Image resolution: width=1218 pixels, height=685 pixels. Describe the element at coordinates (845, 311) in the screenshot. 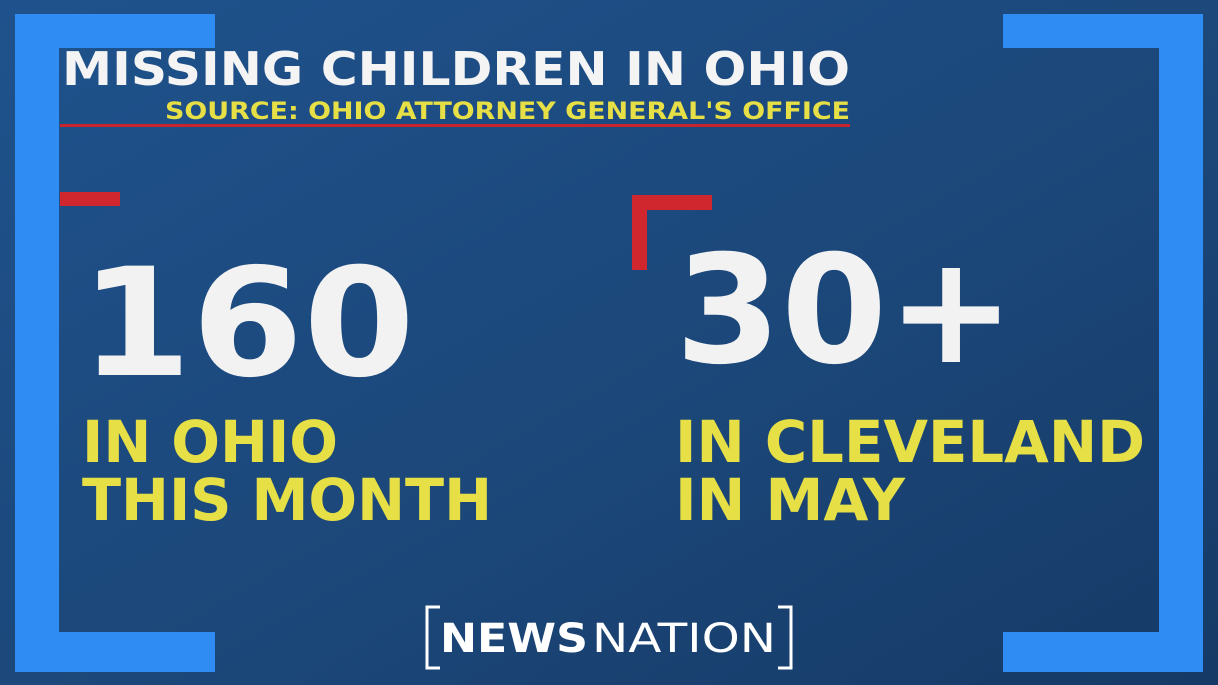

I see `stat-figure: 30+` at that location.